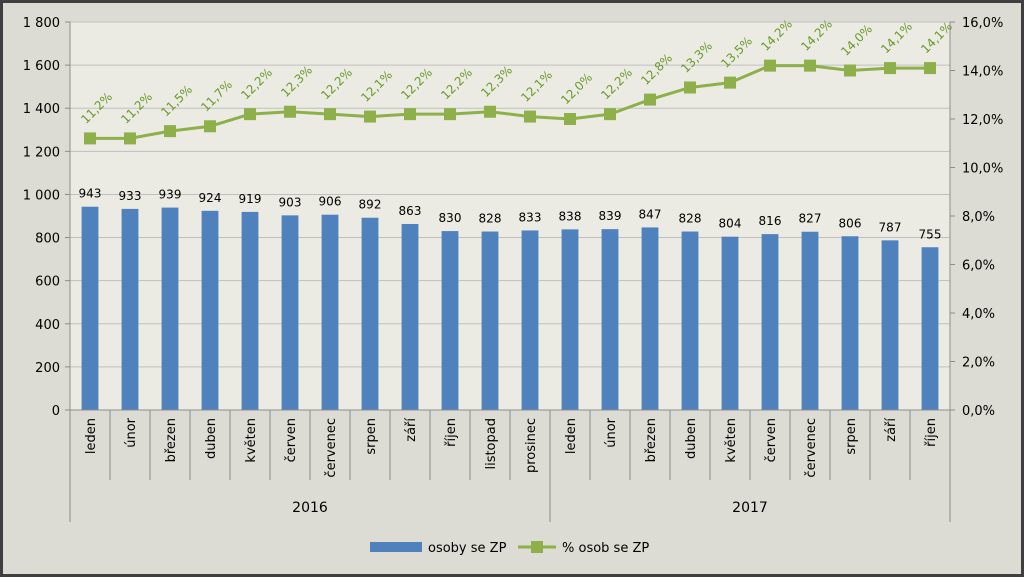  I want to click on y-right-tick-label: 12,0%, so click(982, 120).